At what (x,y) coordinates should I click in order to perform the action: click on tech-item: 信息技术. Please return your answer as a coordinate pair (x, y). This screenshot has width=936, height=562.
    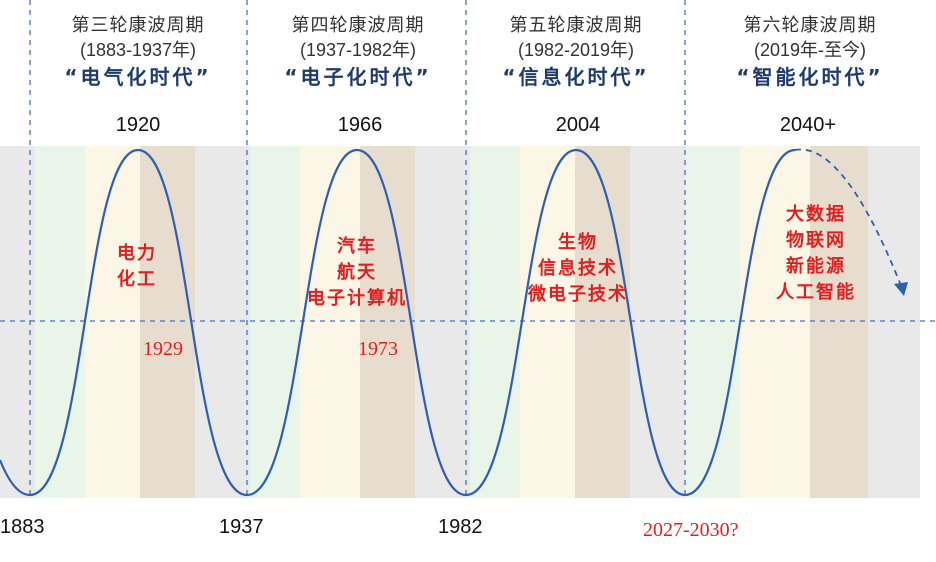
    Looking at the image, I should click on (578, 268).